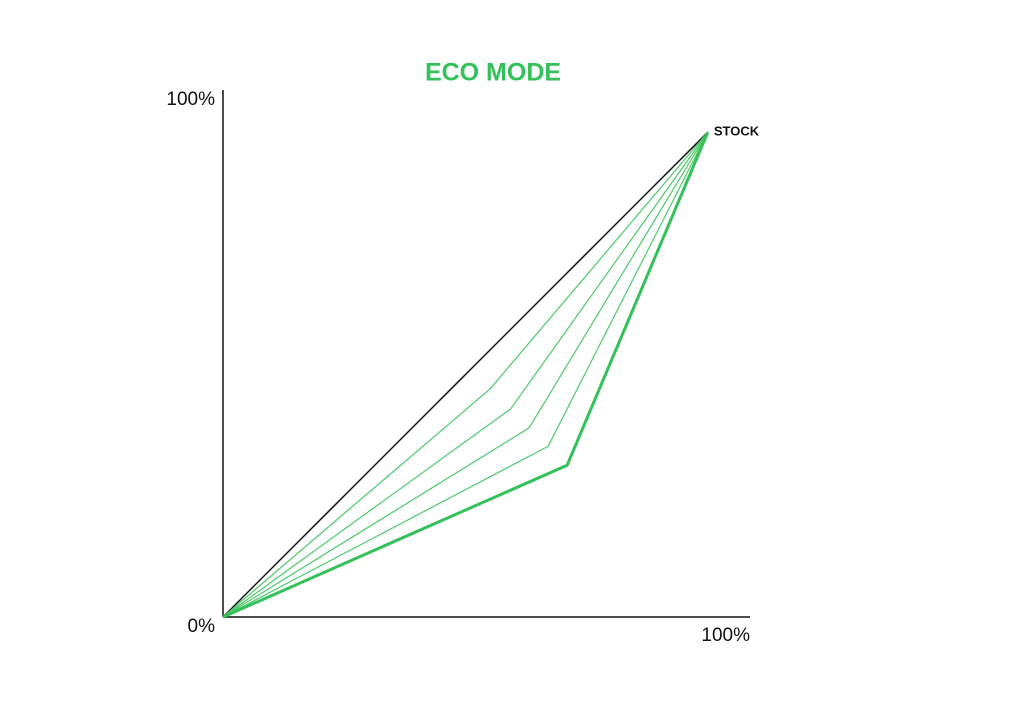 The width and height of the screenshot is (1030, 728). I want to click on y-tick-label: 0%, so click(202, 626).